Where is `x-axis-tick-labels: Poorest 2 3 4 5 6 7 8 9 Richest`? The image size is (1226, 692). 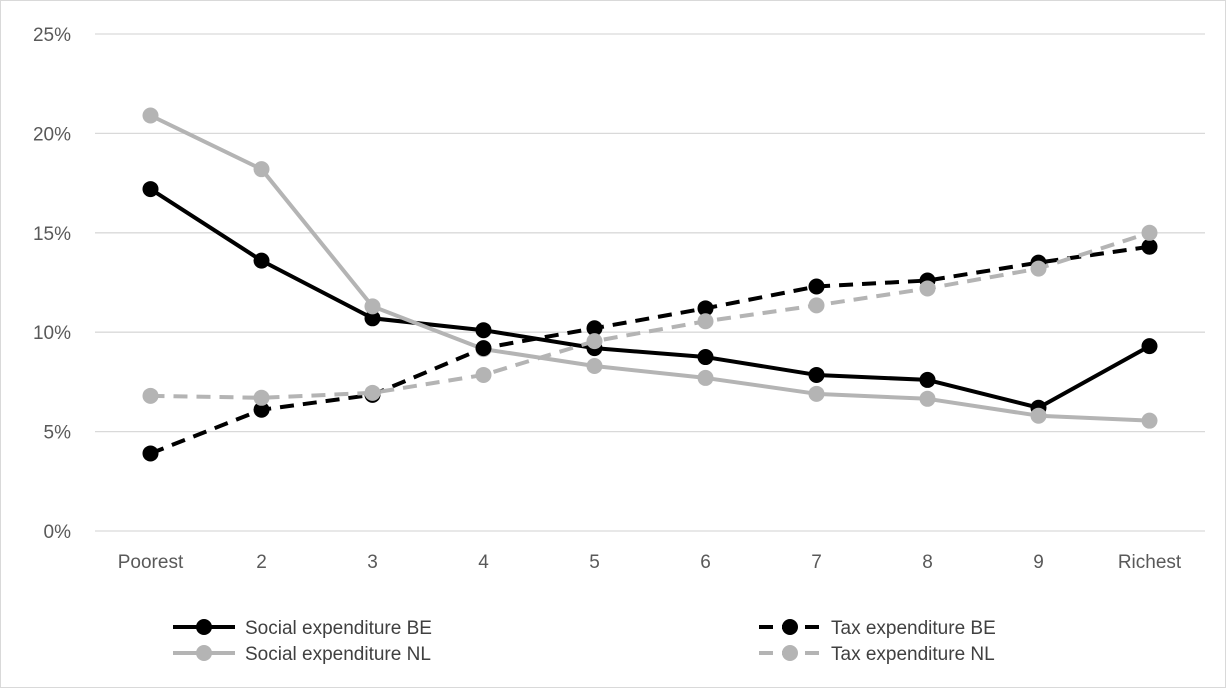
x-axis-tick-labels: Poorest 2 3 4 5 6 7 8 9 Richest is located at coordinates (650, 562).